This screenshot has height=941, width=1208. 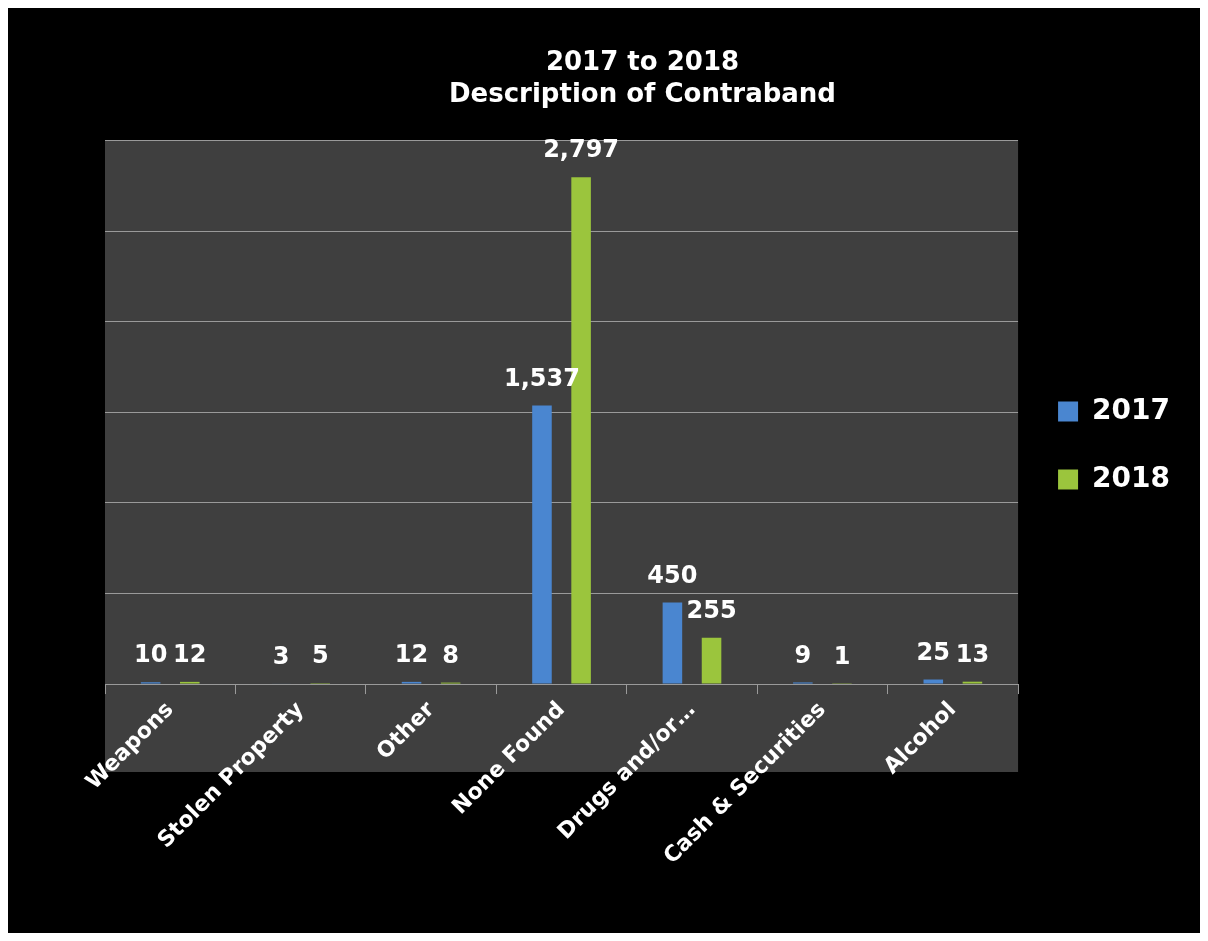 What do you see at coordinates (1131, 409) in the screenshot?
I see `legend-label: 2017` at bounding box center [1131, 409].